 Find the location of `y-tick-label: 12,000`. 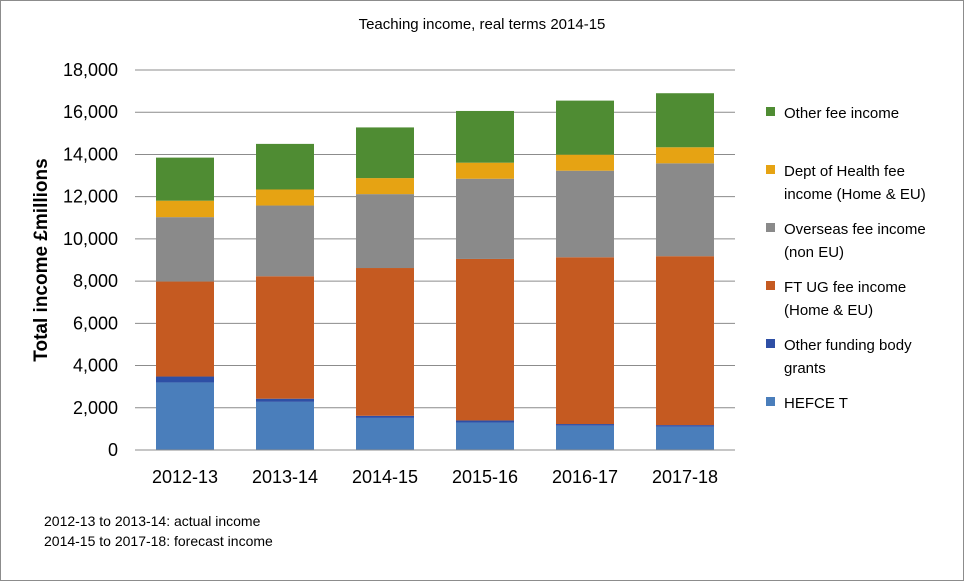

y-tick-label: 12,000 is located at coordinates (90, 197).